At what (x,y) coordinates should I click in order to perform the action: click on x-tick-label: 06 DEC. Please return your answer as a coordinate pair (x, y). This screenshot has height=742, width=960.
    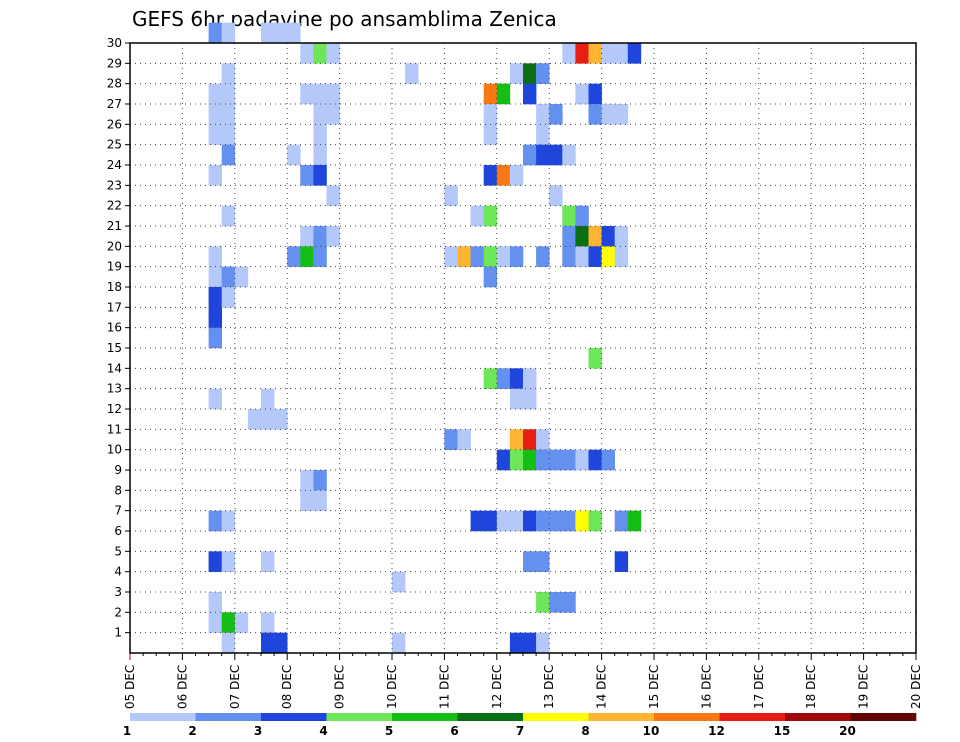
    Looking at the image, I should click on (182, 687).